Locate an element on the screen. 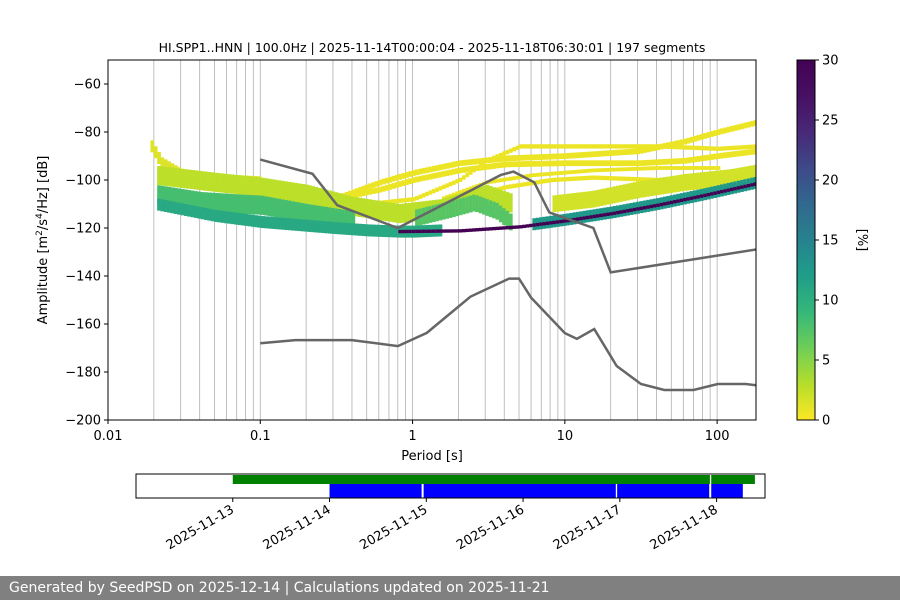 Image resolution: width=900 pixels, height=600 pixels. timeline-tick-label: 2025-11-16 is located at coordinates (490, 527).